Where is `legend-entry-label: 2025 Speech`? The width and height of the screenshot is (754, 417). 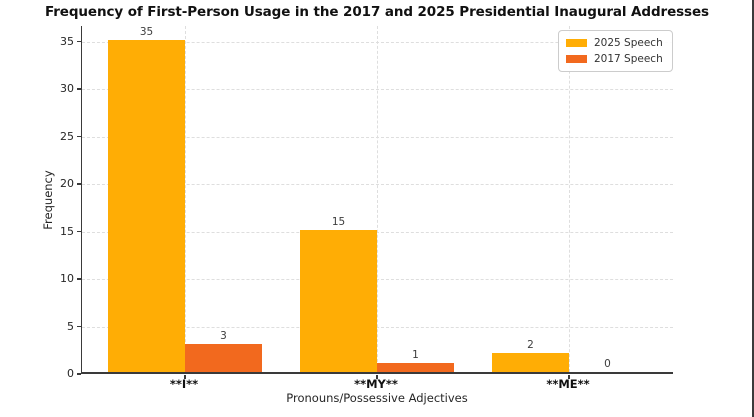
legend-entry-label: 2025 Speech is located at coordinates (628, 43).